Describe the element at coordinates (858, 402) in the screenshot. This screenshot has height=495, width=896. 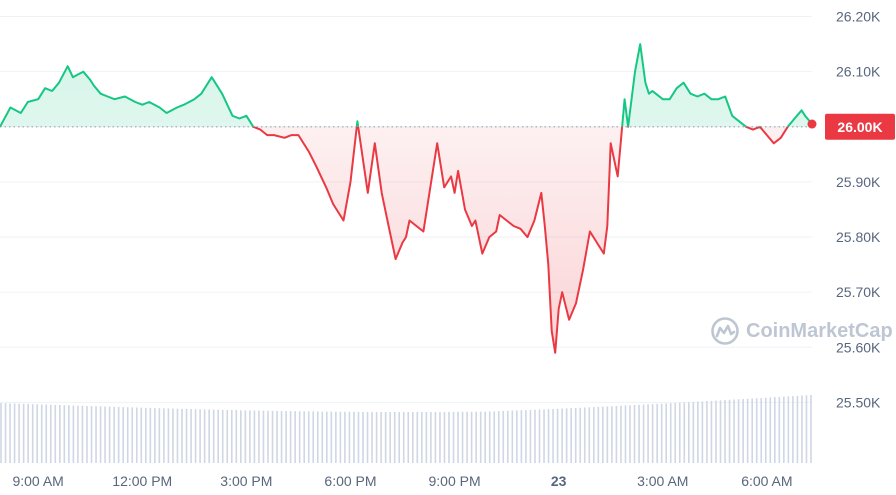
I see `y-tick-label: 25.50K` at that location.